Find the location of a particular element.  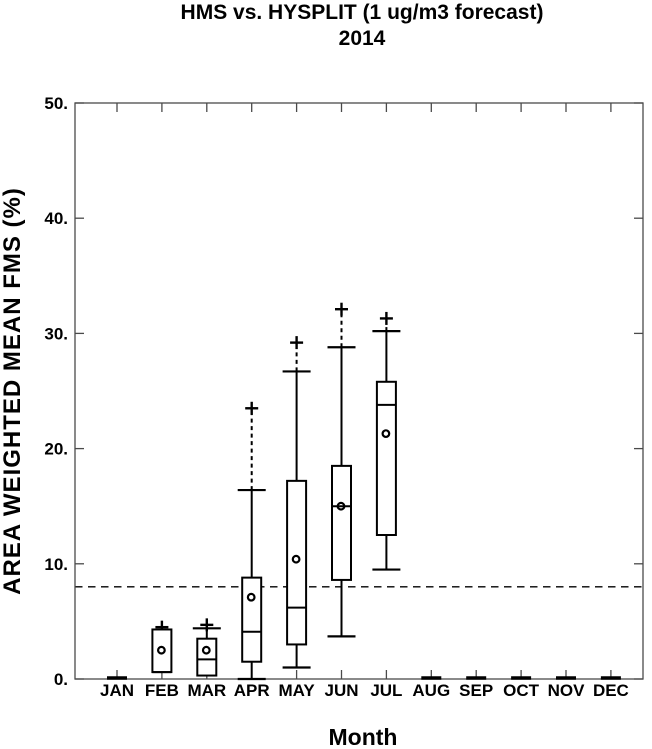

box-JUL is located at coordinates (386, 441).